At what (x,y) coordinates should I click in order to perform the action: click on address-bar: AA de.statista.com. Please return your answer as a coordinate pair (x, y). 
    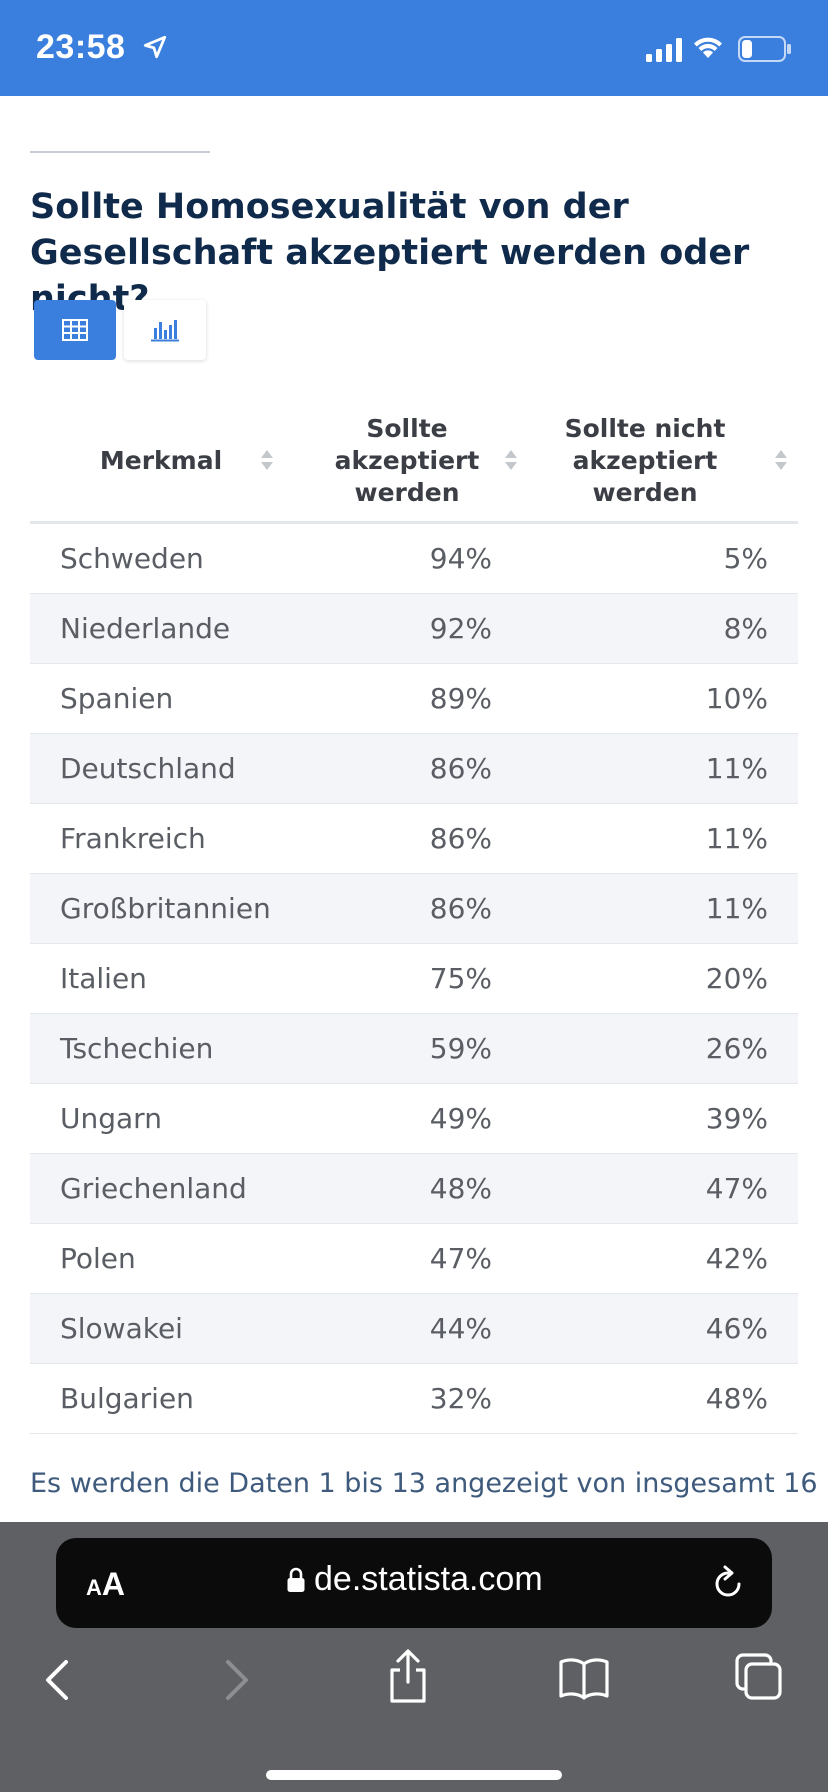
    Looking at the image, I should click on (414, 1583).